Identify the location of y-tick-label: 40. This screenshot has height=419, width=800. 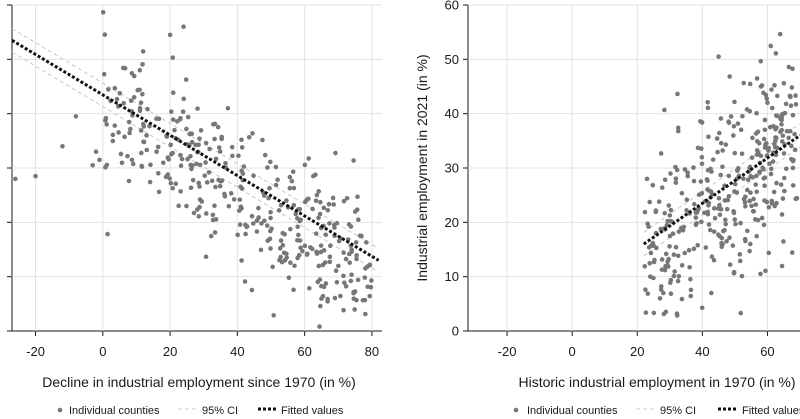
(452, 113).